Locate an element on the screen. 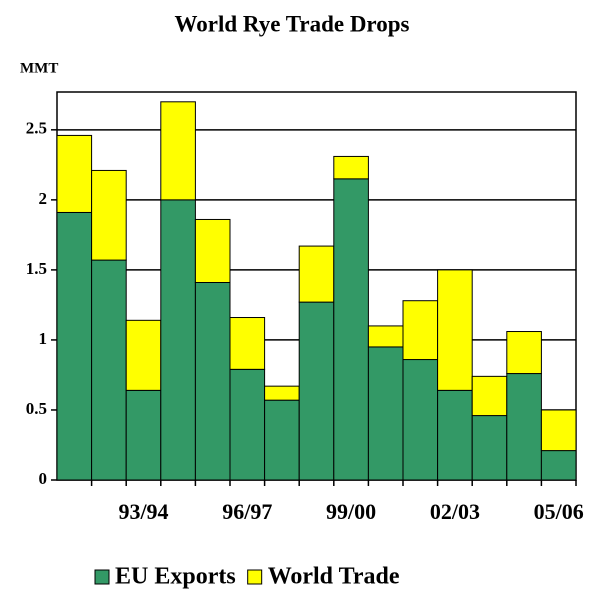 This screenshot has width=607, height=597. y-tick-label: 1.5 is located at coordinates (36, 268).